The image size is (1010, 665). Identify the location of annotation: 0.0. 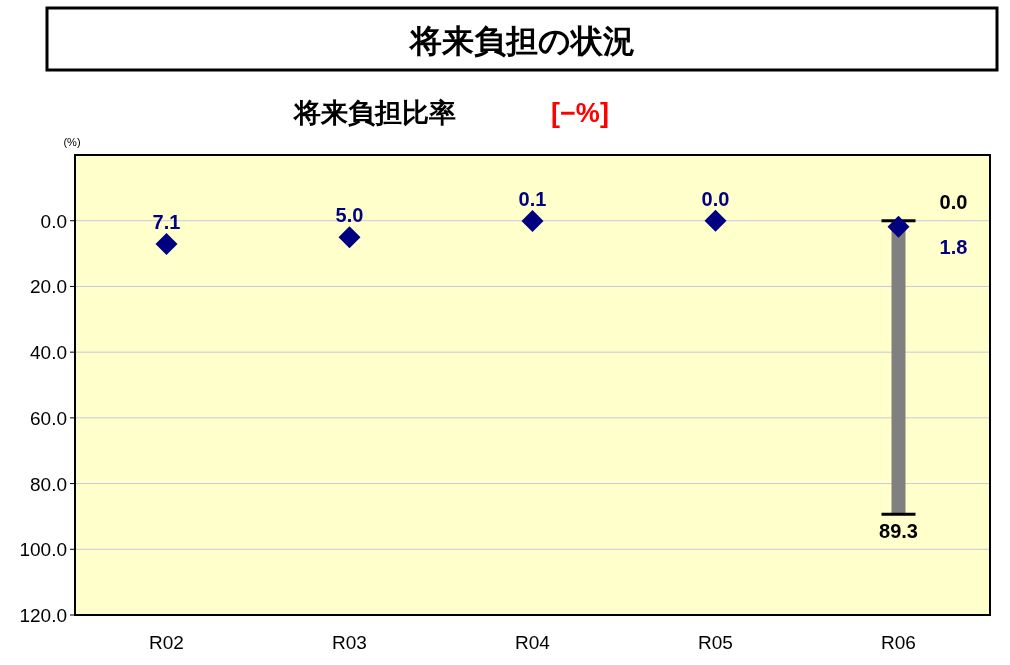
(953, 201).